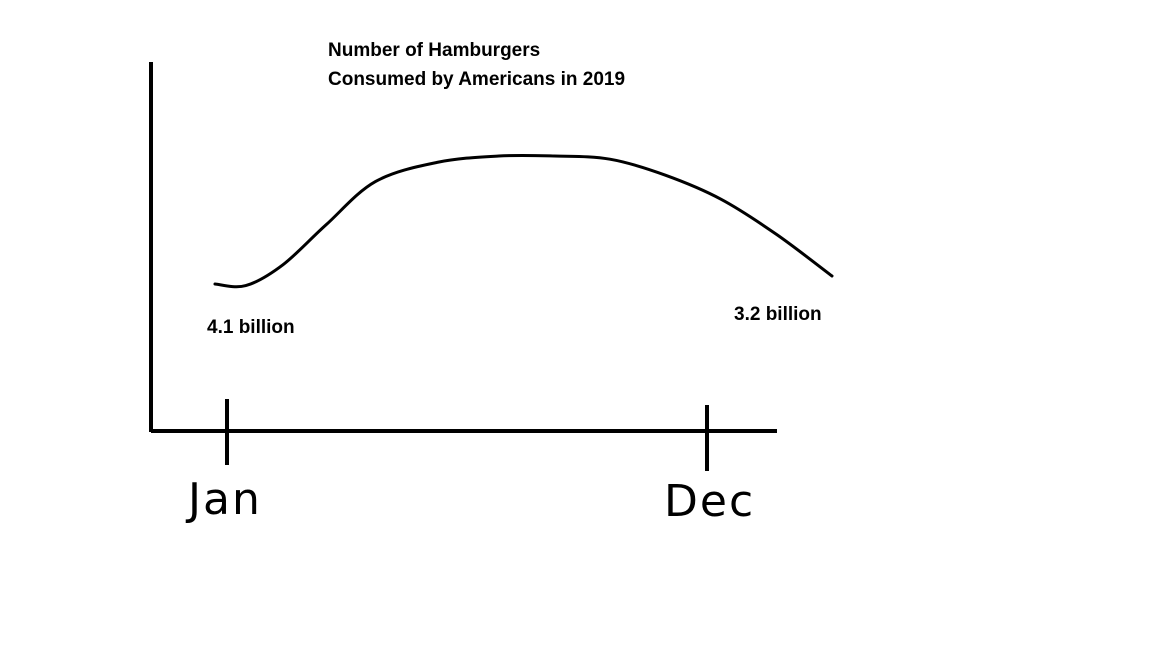 This screenshot has height=648, width=1152. What do you see at coordinates (477, 79) in the screenshot?
I see `chart-title-line-2: Consumed by Americans in 2019` at bounding box center [477, 79].